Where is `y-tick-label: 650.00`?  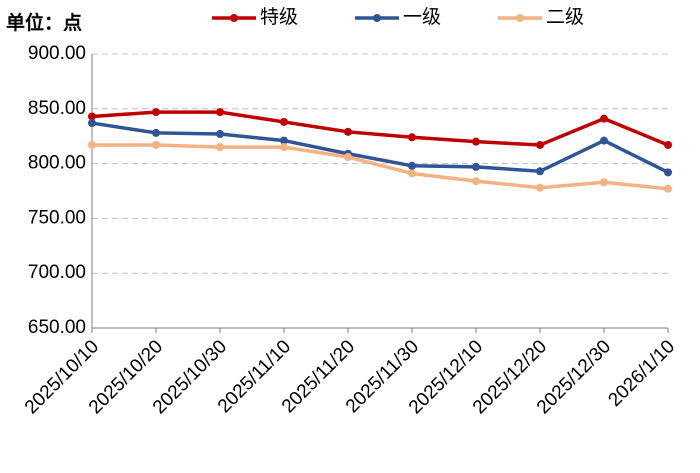 y-tick-label: 650.00 is located at coordinates (57, 327).